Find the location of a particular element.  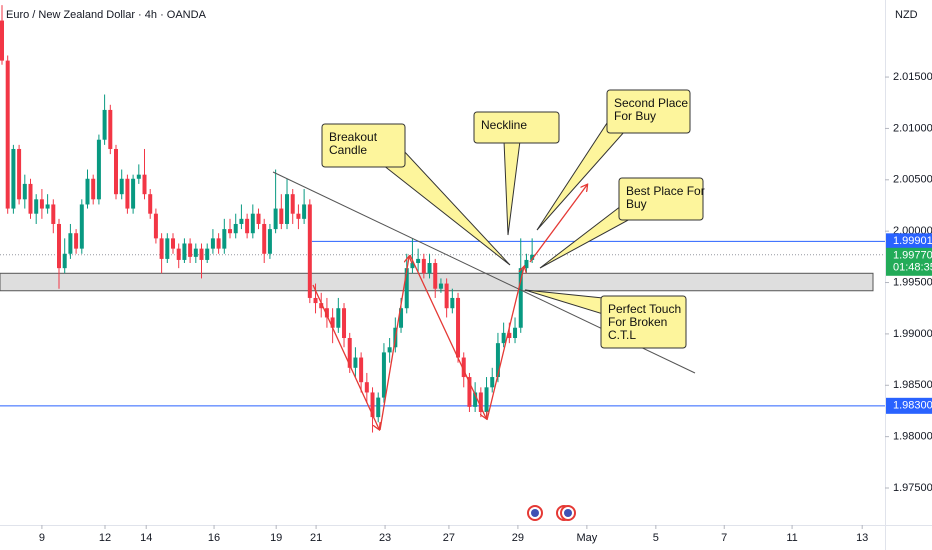

y-tick-label: 1.99000 is located at coordinates (912, 334).